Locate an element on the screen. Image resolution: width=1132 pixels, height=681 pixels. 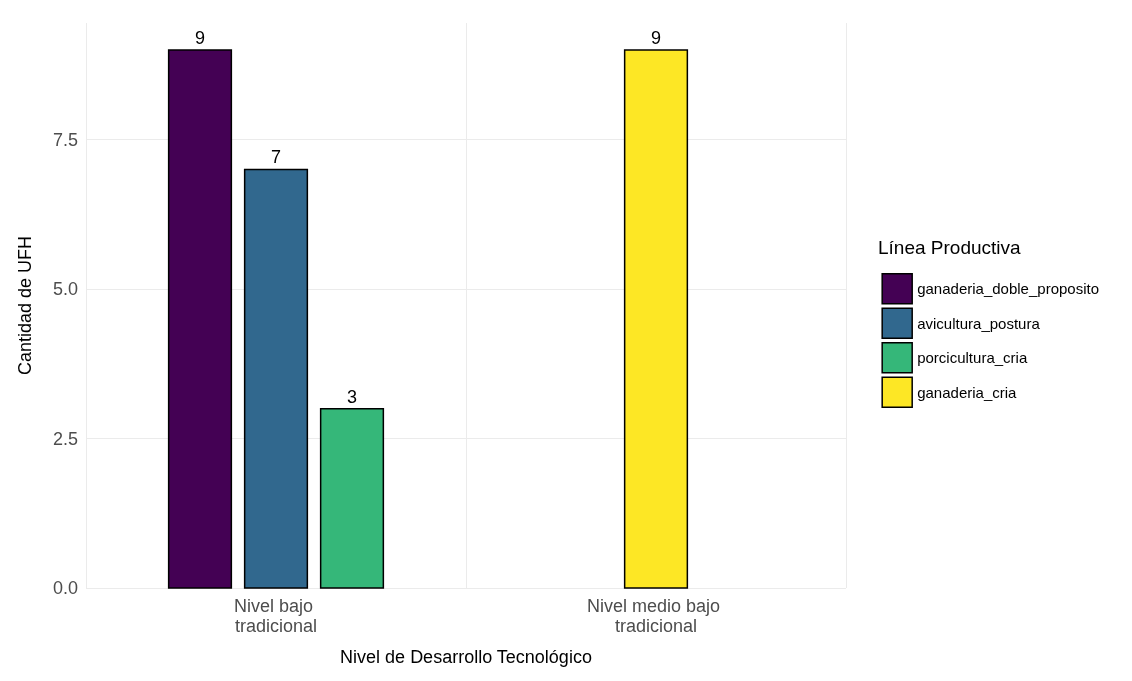
x-tick-label: Nivel medio bajo tradicional is located at coordinates (656, 616).